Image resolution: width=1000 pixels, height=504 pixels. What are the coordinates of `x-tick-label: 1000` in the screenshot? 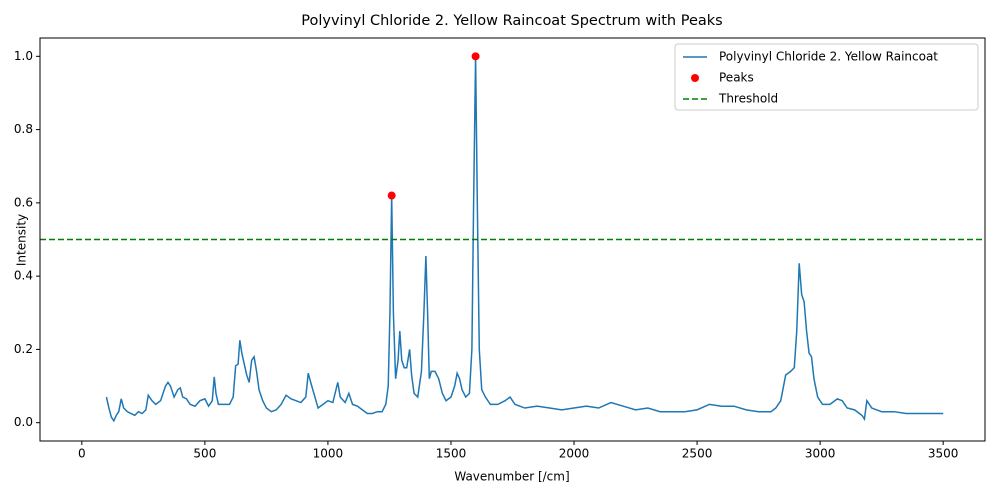 It's located at (328, 454).